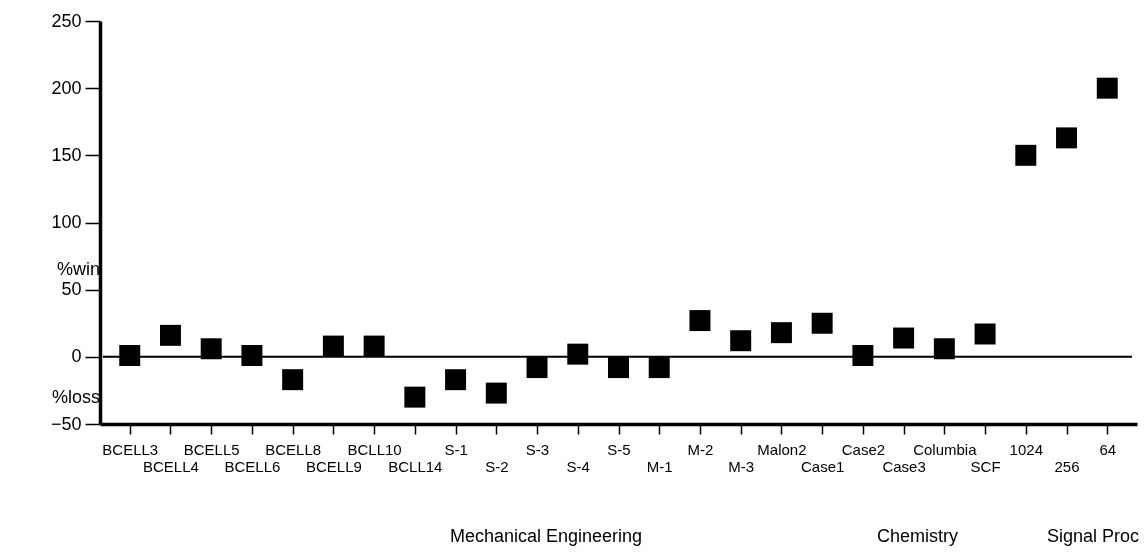 The width and height of the screenshot is (1146, 552). Describe the element at coordinates (659, 466) in the screenshot. I see `x-tick-label: M-1` at that location.